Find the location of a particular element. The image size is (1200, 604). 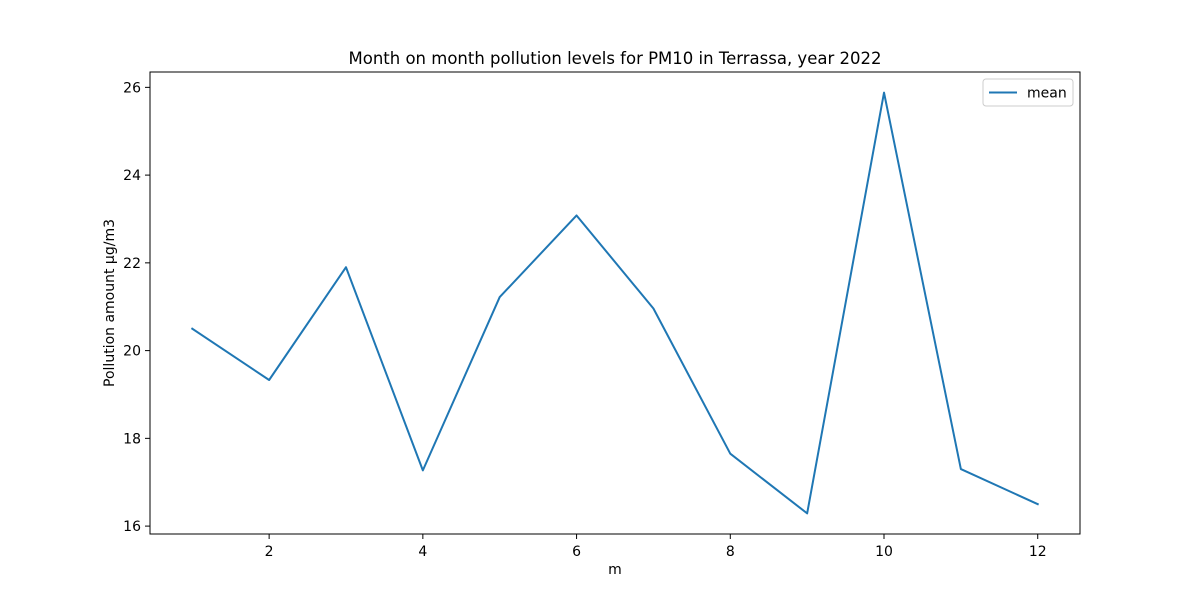

x-tick-label: 4 is located at coordinates (422, 552).